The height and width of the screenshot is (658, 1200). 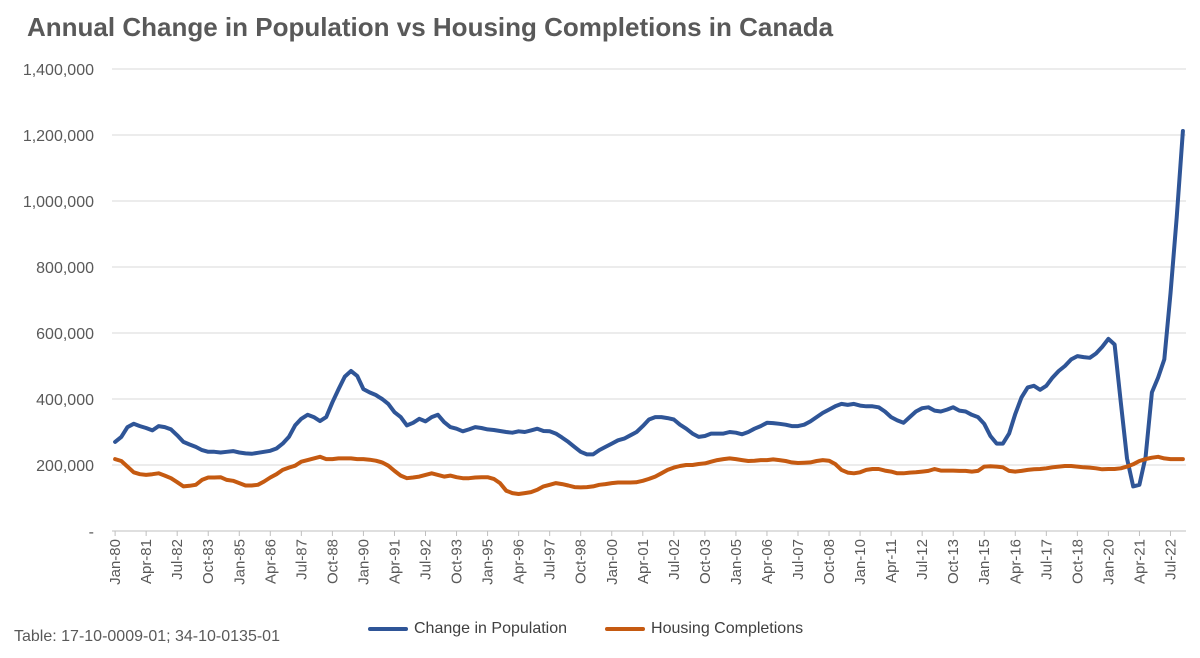 What do you see at coordinates (488, 562) in the screenshot?
I see `x-tick-label: Jan-95` at bounding box center [488, 562].